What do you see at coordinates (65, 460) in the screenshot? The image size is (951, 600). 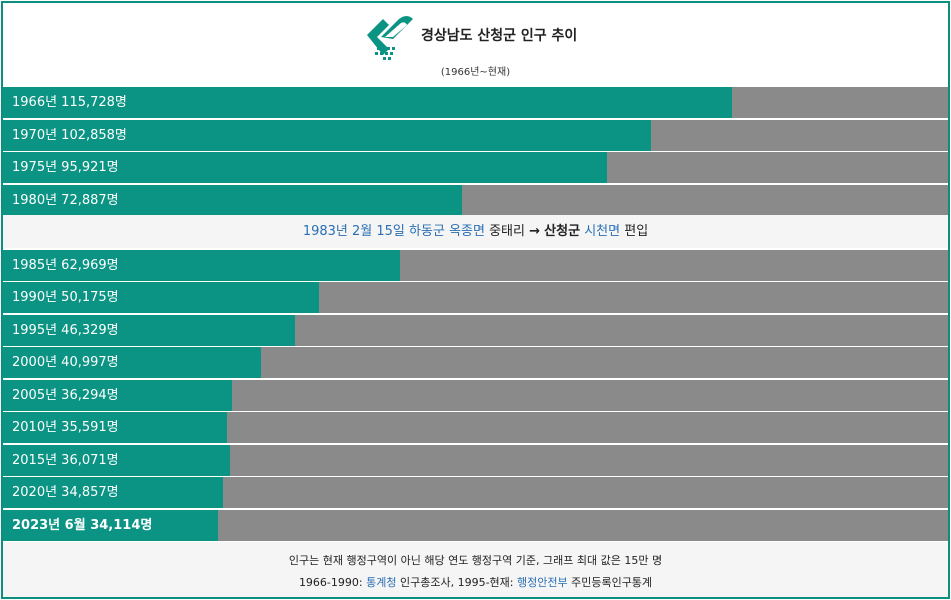 I see `bar-label: 2015년 36,071명` at bounding box center [65, 460].